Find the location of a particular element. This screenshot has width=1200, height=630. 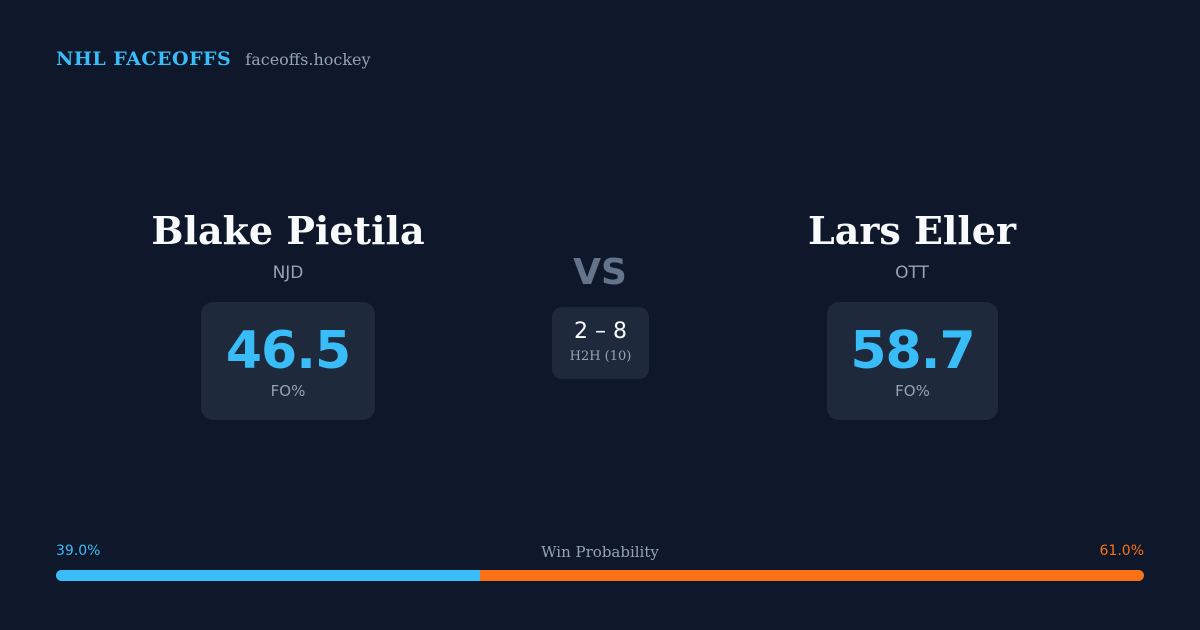

brand-header: NHL FACEOFFS faceoffs.hockey is located at coordinates (213, 59).